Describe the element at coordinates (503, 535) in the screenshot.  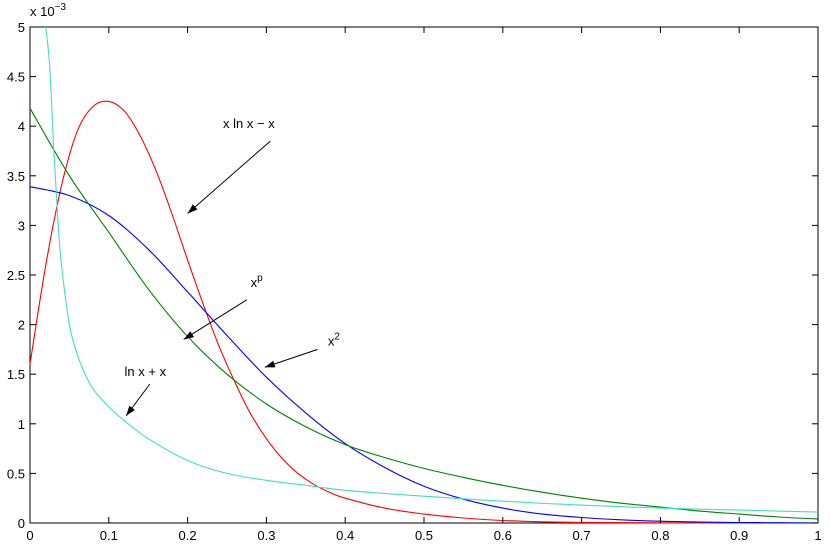
I see `x-tick-label: 0.6` at that location.